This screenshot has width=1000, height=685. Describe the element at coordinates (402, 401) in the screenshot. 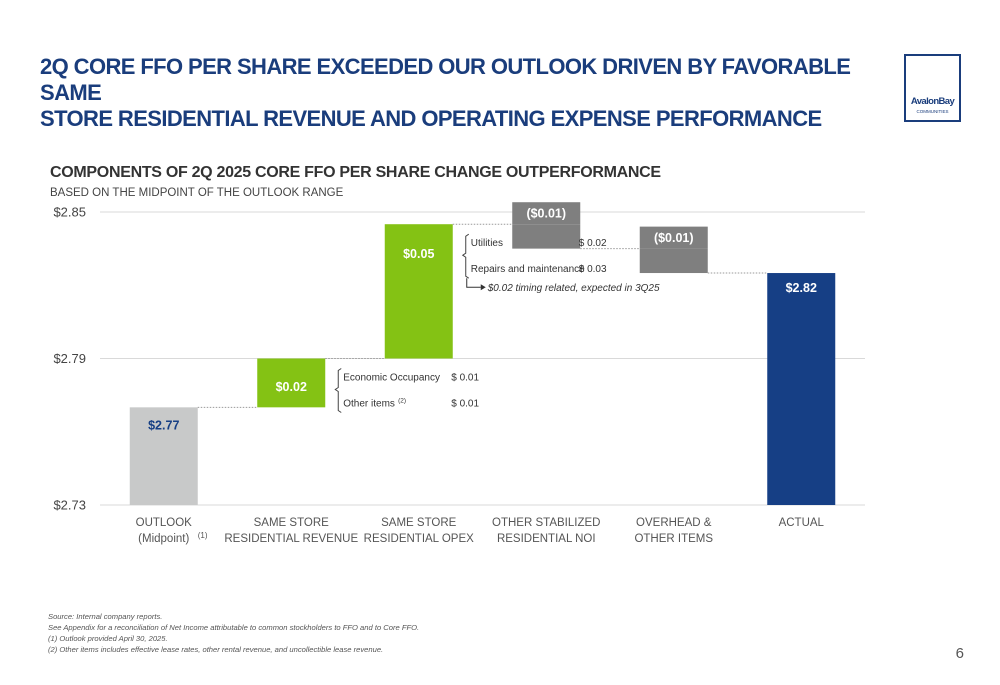

I see `annotation-superscript: (2)` at that location.